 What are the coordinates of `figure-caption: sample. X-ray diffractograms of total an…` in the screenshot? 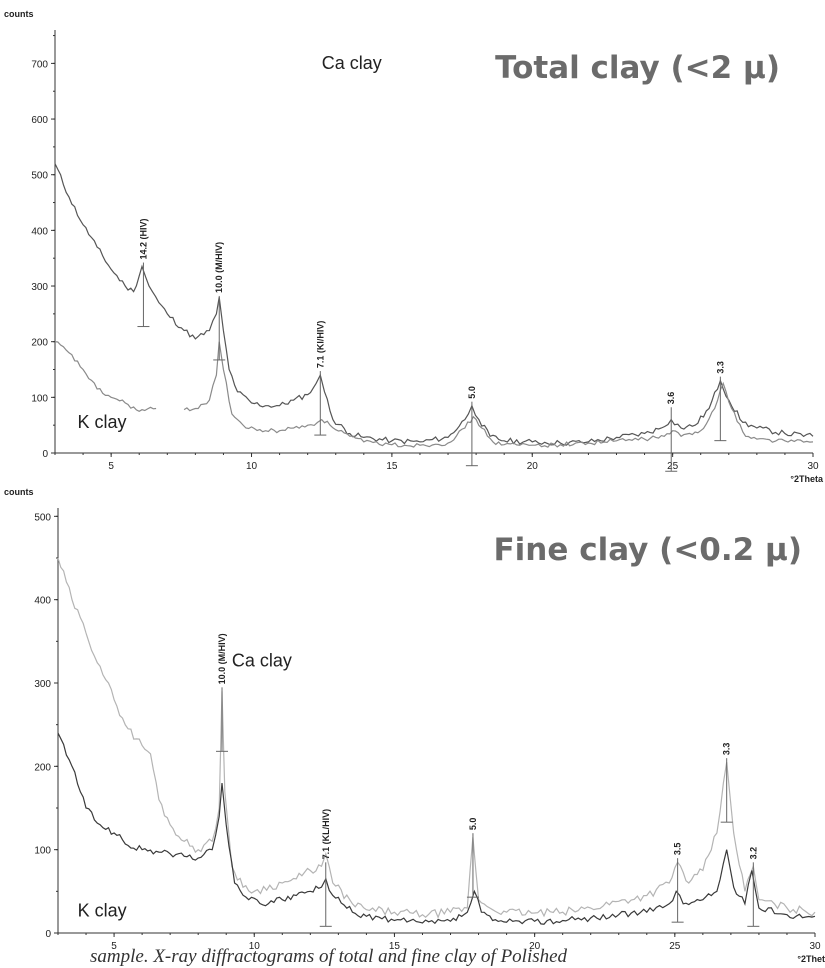 It's located at (329, 956).